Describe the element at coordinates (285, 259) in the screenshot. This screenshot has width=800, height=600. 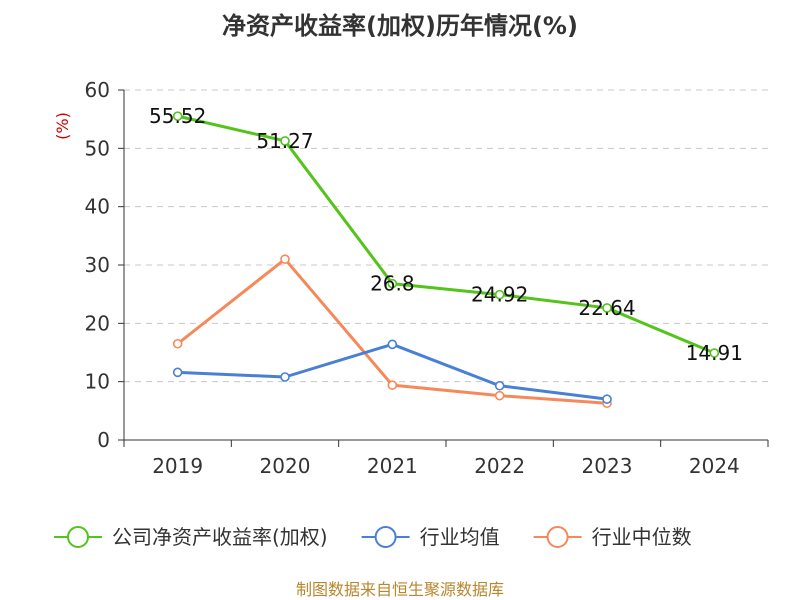
I see `data-point-s2-2020` at that location.